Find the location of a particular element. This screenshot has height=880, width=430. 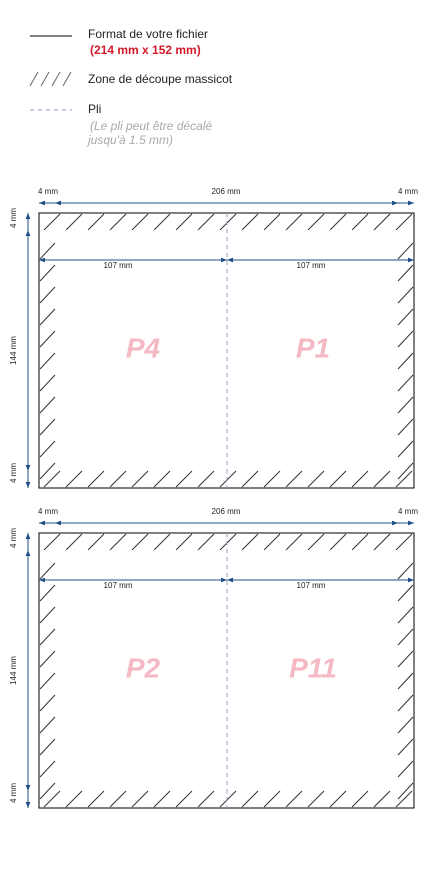

legend-note: (214 mm x 152 mm) is located at coordinates (145, 50).